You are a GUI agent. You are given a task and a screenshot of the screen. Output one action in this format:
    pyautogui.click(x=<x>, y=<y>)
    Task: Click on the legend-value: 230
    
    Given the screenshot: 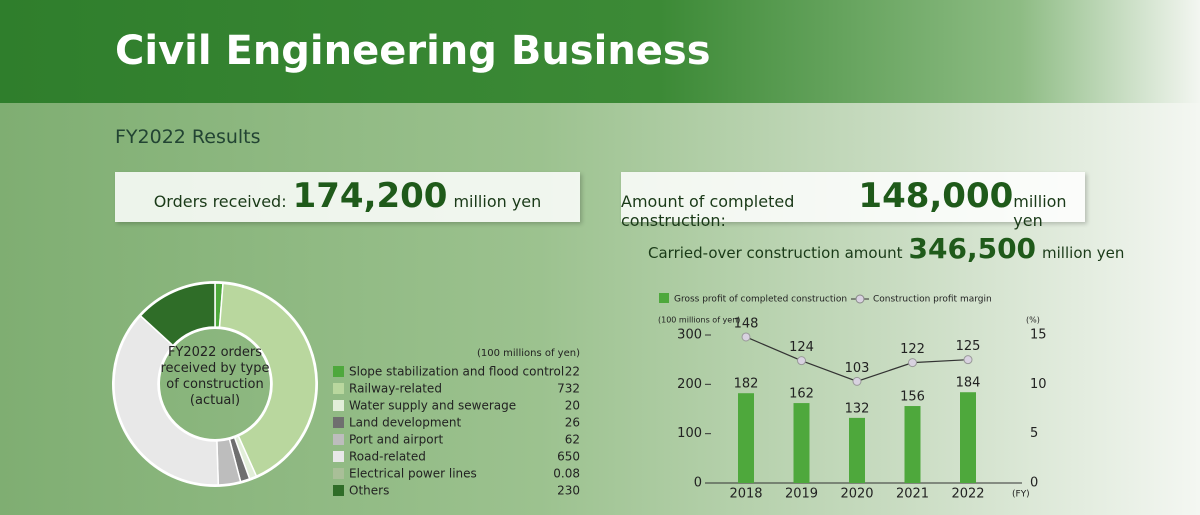 What is the action you would take?
    pyautogui.click(x=568, y=491)
    